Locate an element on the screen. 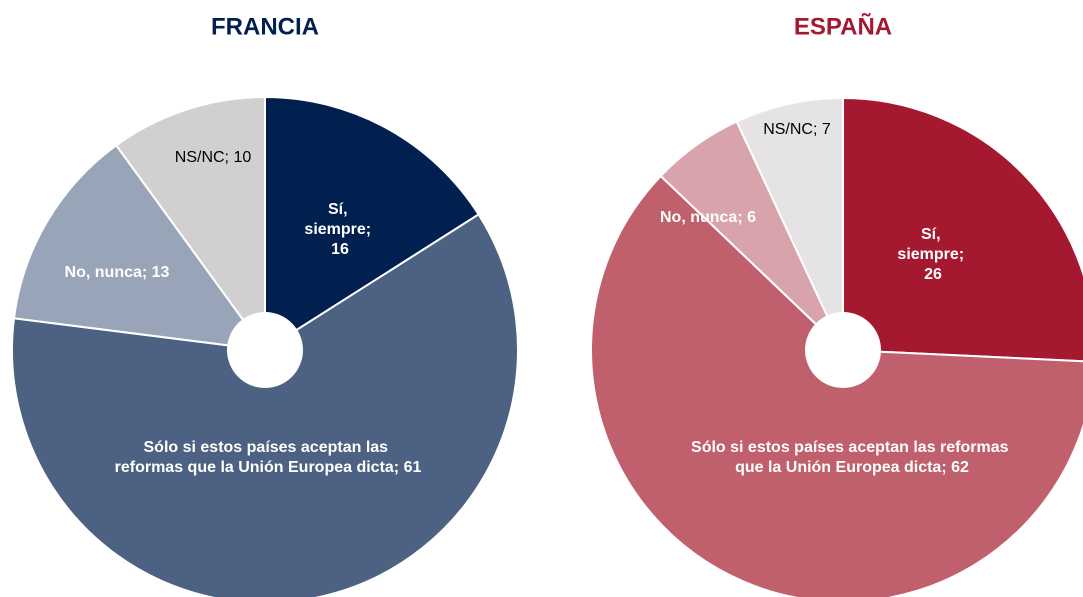 The image size is (1083, 597). data-label: NS/NC; 7 is located at coordinates (797, 129).